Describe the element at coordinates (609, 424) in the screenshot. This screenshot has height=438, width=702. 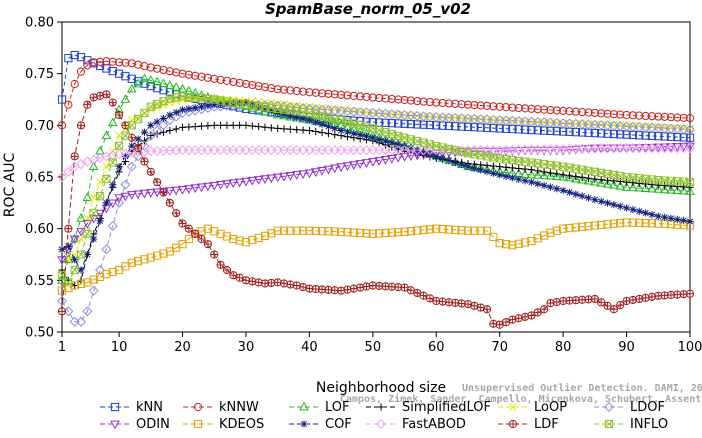
I see `data-point-square-x-cross` at that location.